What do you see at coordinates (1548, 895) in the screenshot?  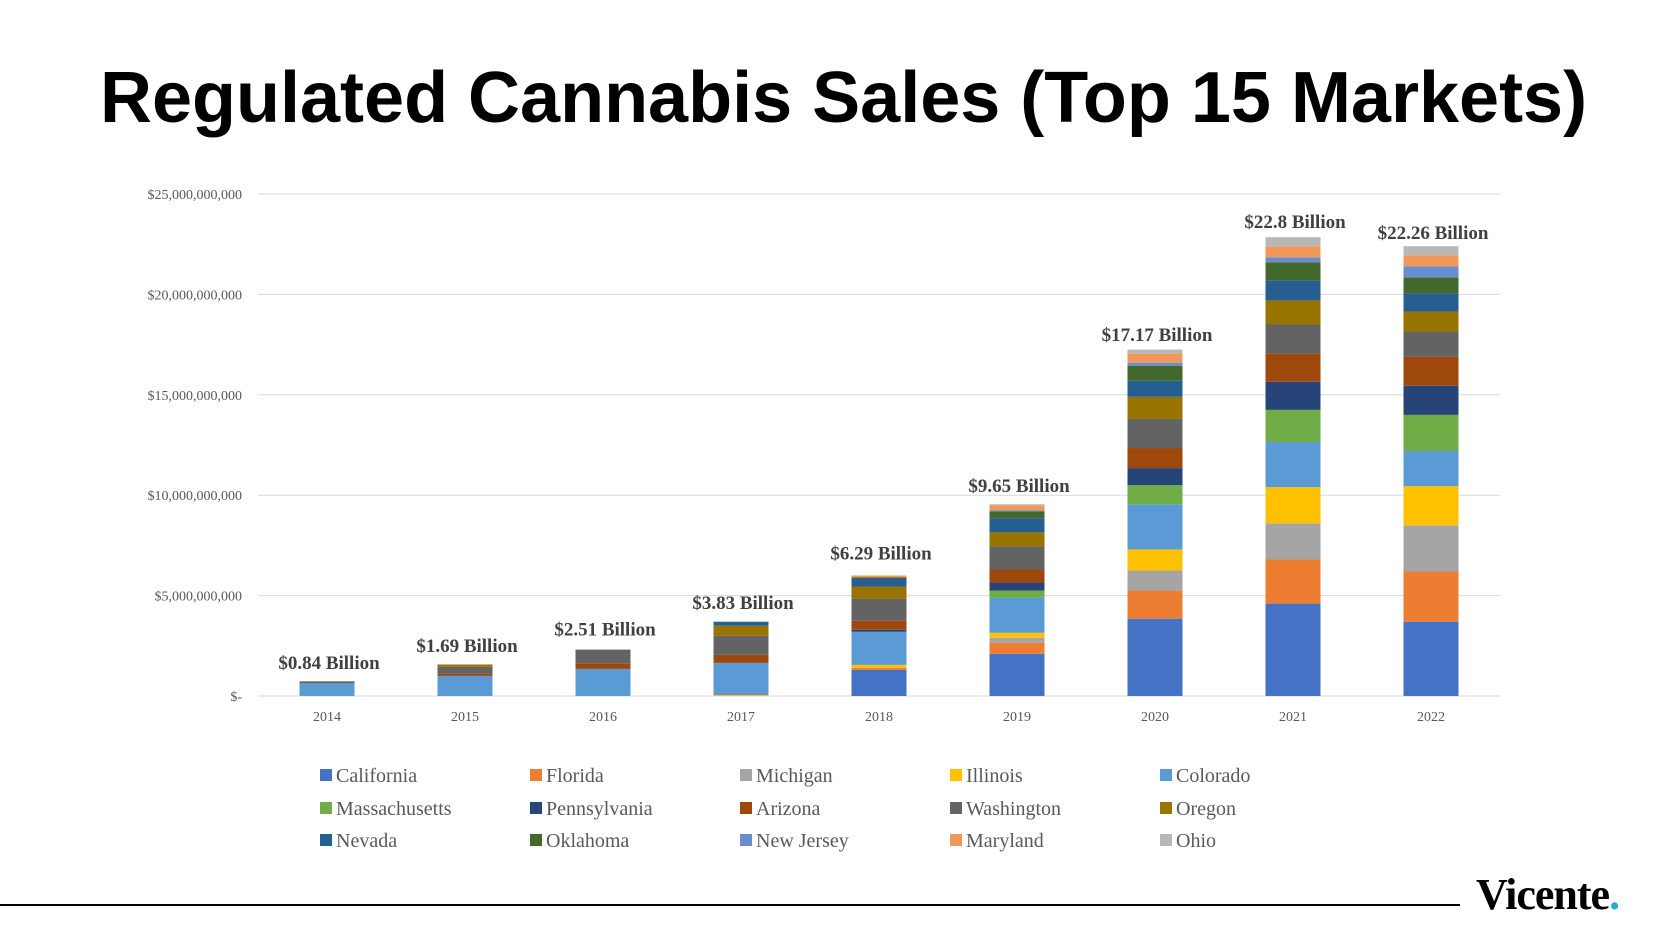 I see `brand-logo: Vicente.` at bounding box center [1548, 895].